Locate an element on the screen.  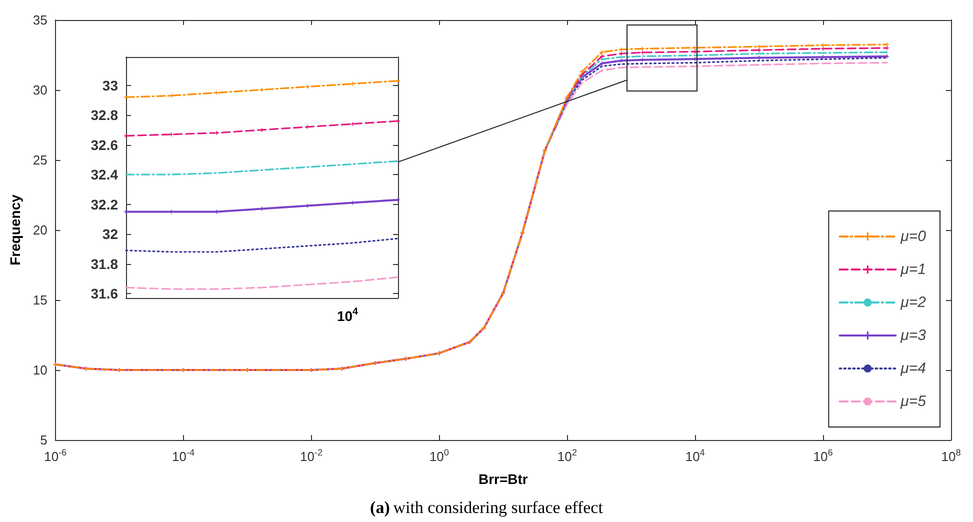
y-tick-label: 31.6 is located at coordinates (104, 294).